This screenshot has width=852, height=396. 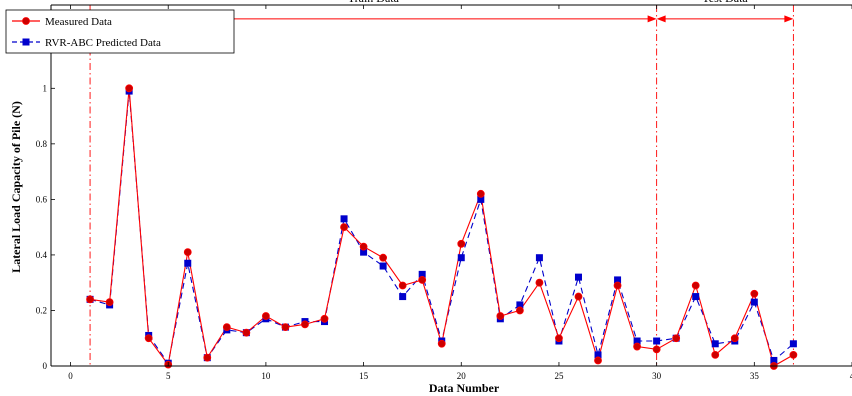 I want to click on x-axis-title: Data Number, so click(x=464, y=388).